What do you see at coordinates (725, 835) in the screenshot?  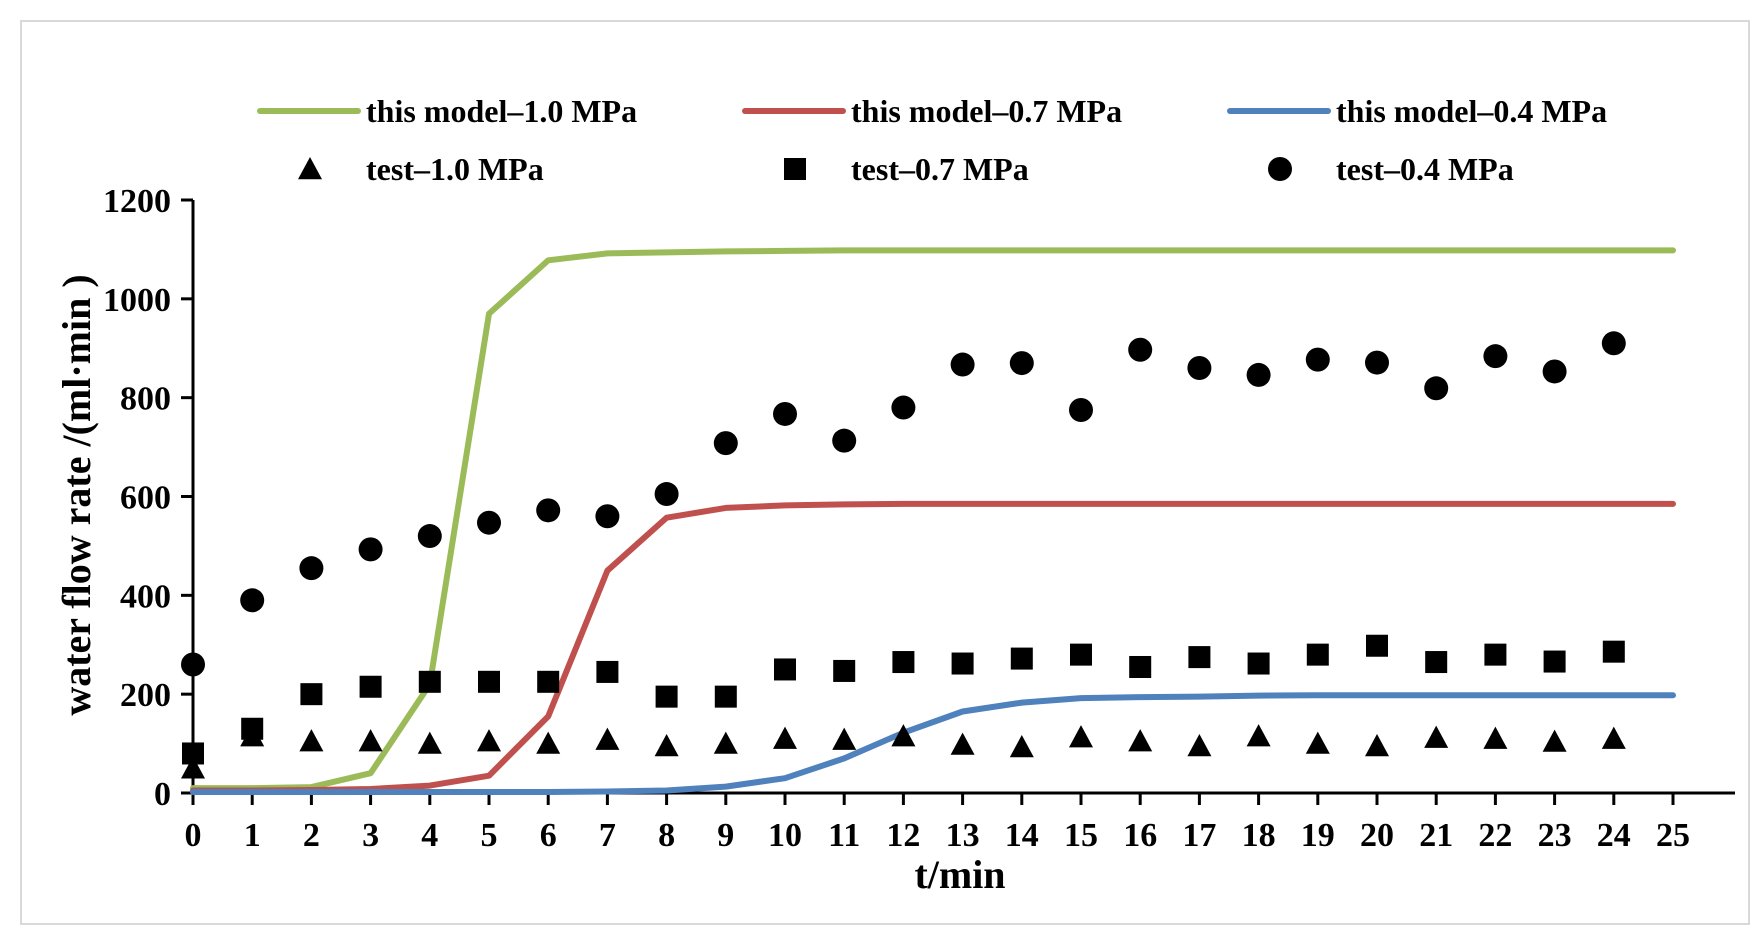 I see `x-tick-label: 9` at bounding box center [725, 835].